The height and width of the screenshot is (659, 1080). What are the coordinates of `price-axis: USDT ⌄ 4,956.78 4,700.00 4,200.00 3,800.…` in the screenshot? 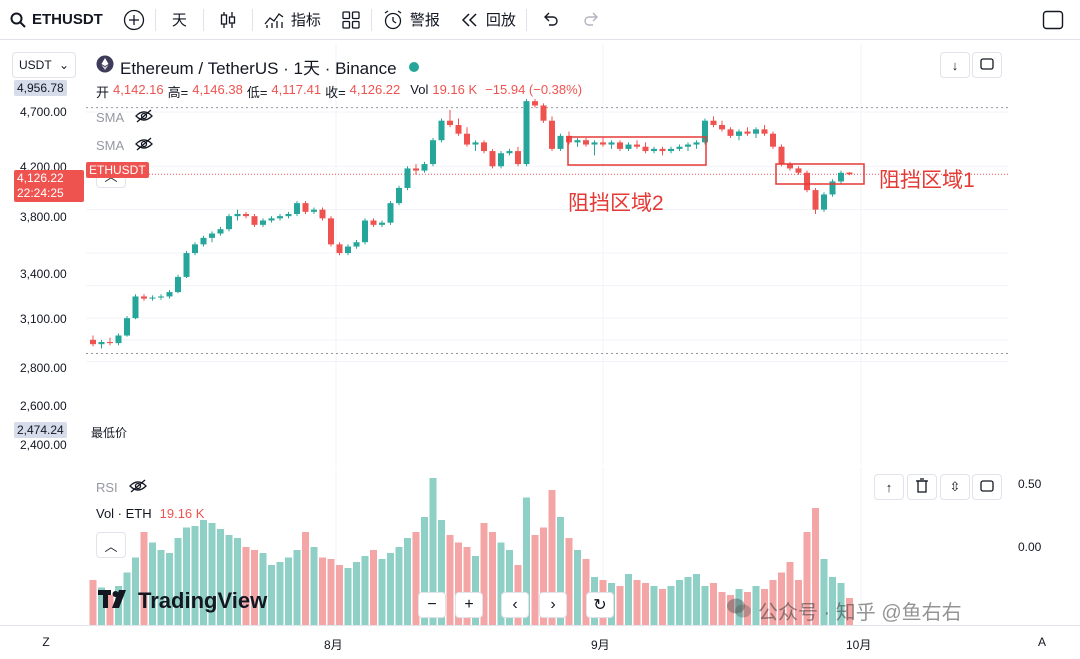 It's located at (43, 254).